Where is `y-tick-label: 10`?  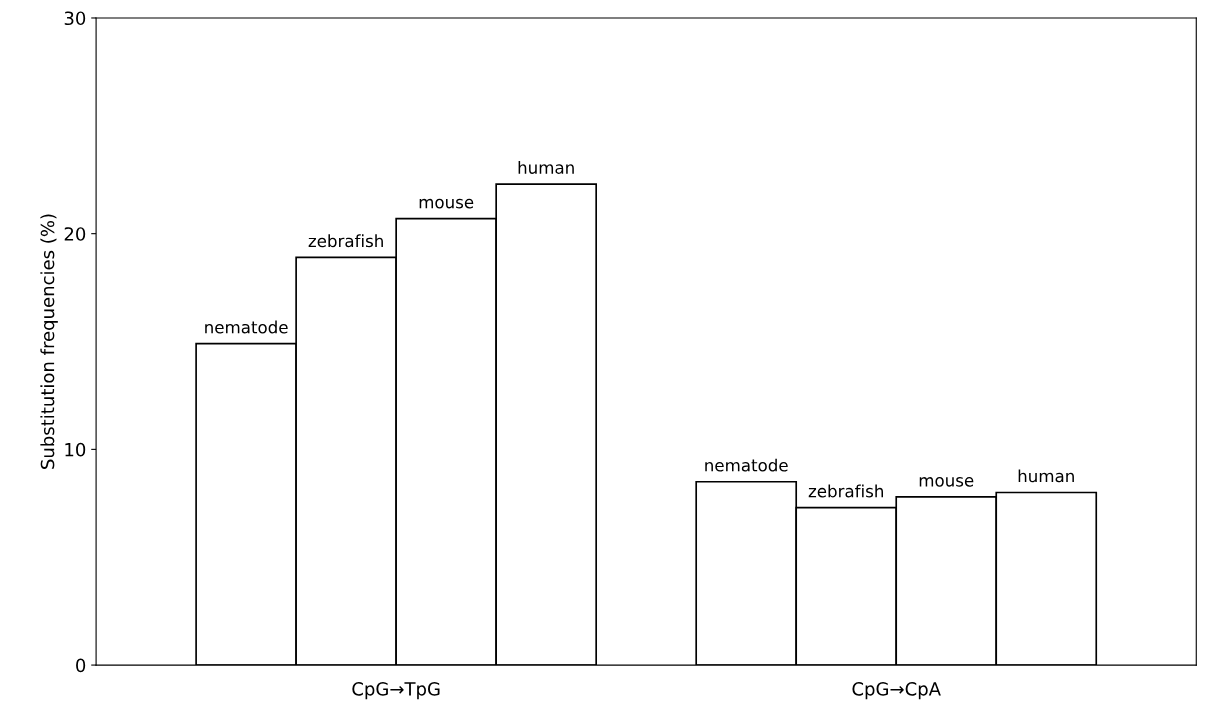 y-tick-label: 10 is located at coordinates (75, 449).